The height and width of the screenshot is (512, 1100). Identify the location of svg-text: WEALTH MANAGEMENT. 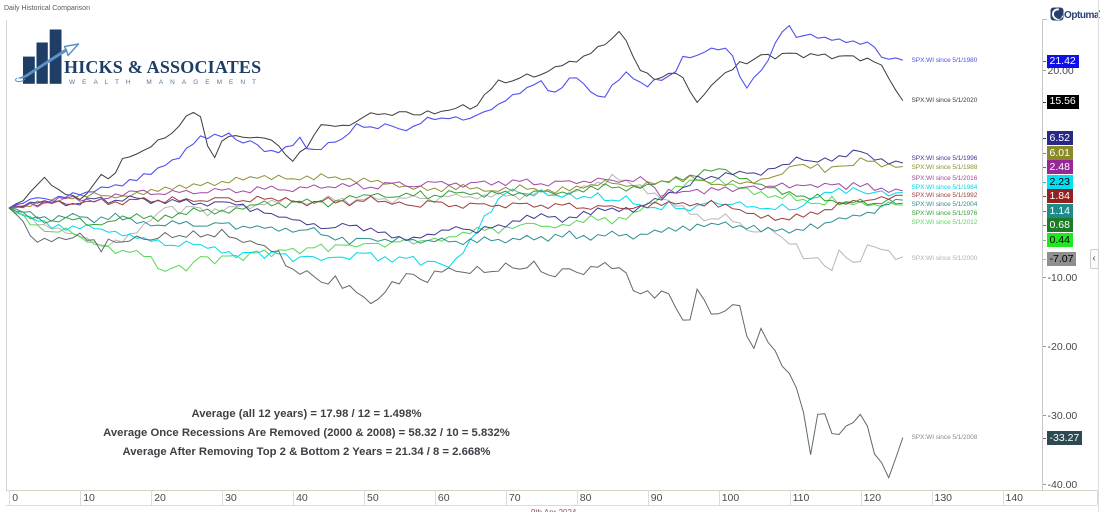
(166, 82).